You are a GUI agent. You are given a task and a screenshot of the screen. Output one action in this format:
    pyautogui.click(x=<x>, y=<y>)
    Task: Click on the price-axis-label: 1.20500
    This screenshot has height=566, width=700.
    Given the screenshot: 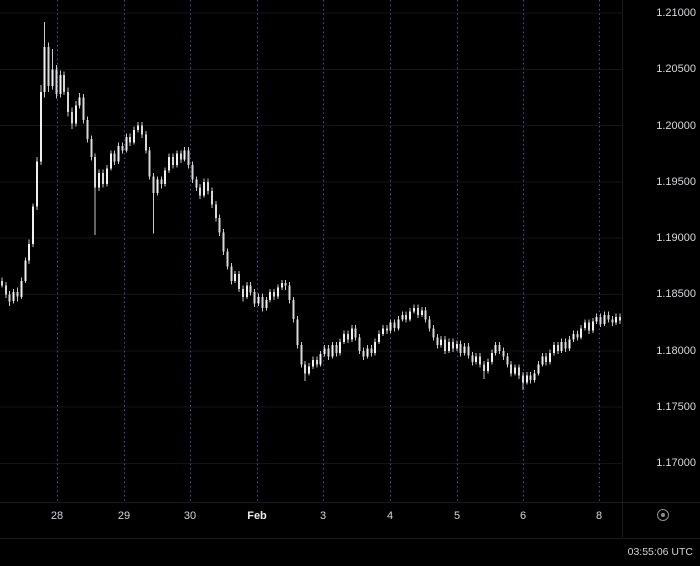 What is the action you would take?
    pyautogui.click(x=676, y=69)
    